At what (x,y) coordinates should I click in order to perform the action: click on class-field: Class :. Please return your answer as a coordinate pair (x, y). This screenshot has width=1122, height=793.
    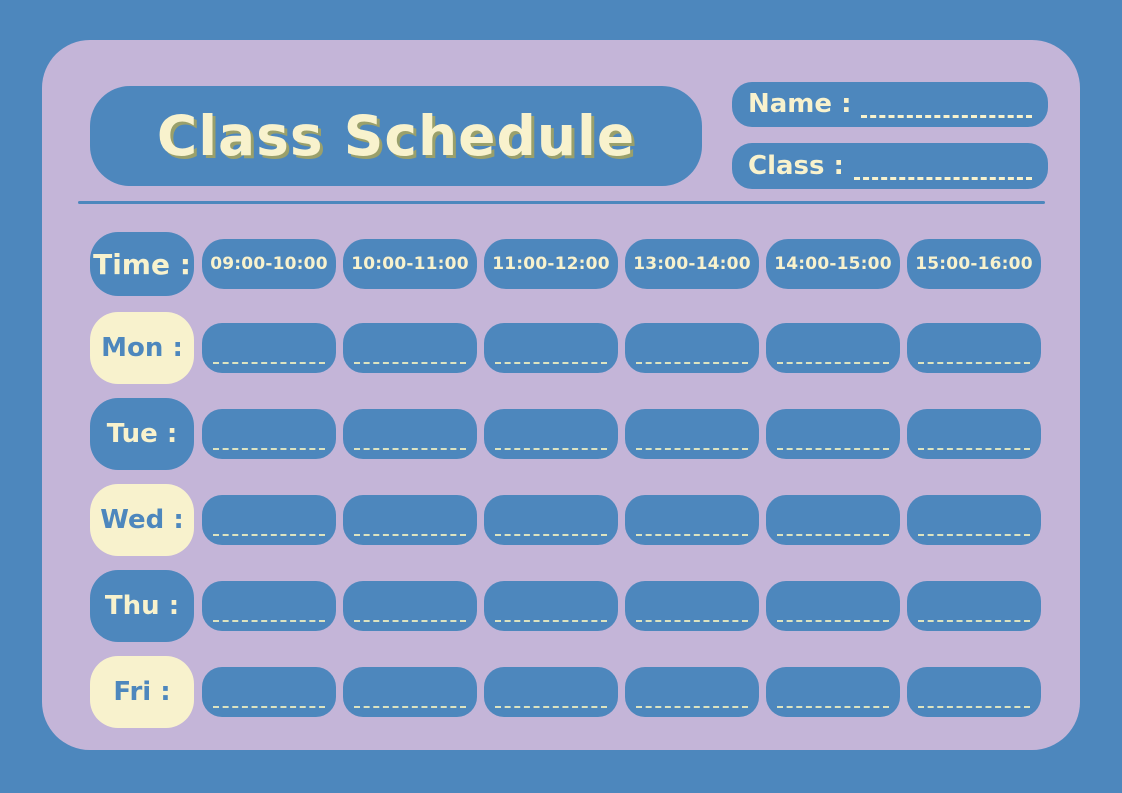
    Looking at the image, I should click on (890, 166).